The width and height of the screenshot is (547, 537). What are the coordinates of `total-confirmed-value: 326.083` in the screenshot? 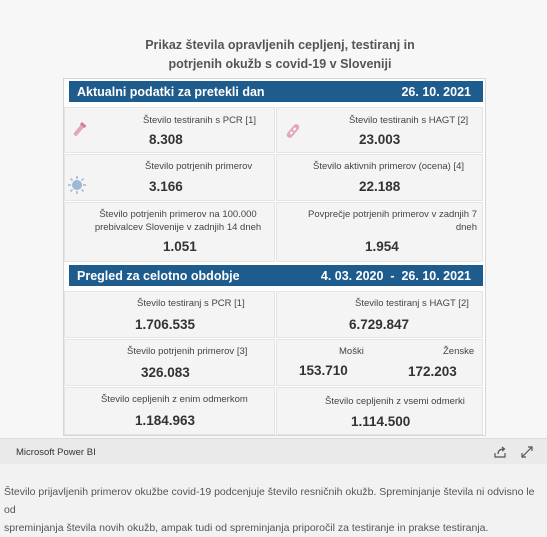 It's located at (165, 372).